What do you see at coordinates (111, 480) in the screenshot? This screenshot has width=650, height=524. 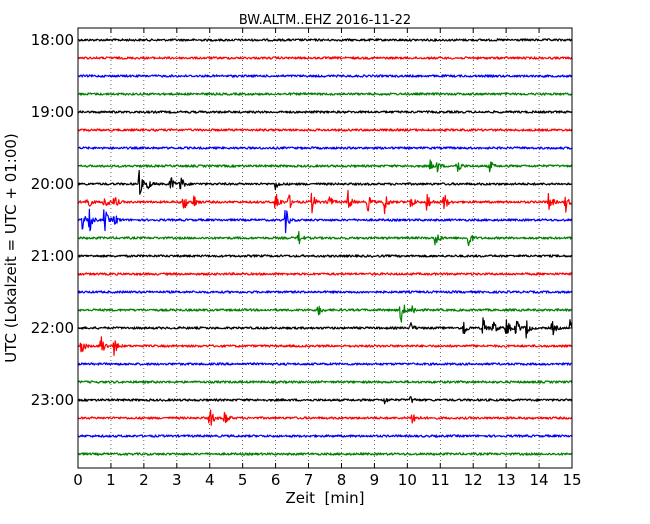 I see `x-tick-label: 1` at bounding box center [111, 480].